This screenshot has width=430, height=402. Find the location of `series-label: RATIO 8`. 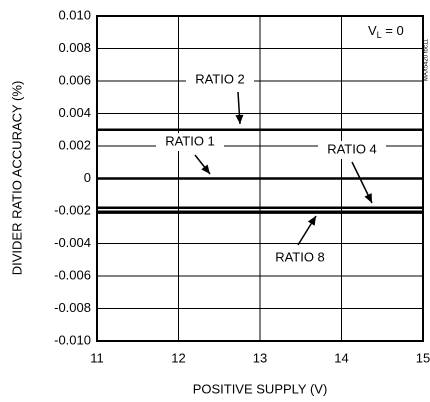

series-label: RATIO 8 is located at coordinates (300, 256).